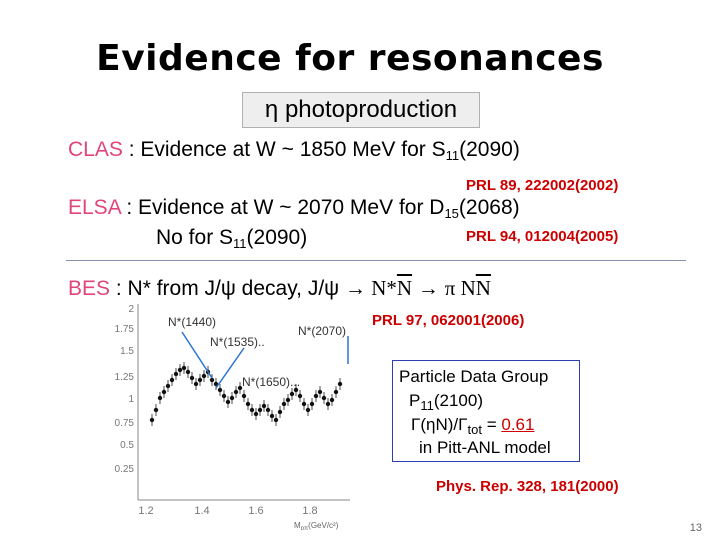 This screenshot has width=720, height=540. I want to click on elsa-label: ELSA, so click(94, 207).